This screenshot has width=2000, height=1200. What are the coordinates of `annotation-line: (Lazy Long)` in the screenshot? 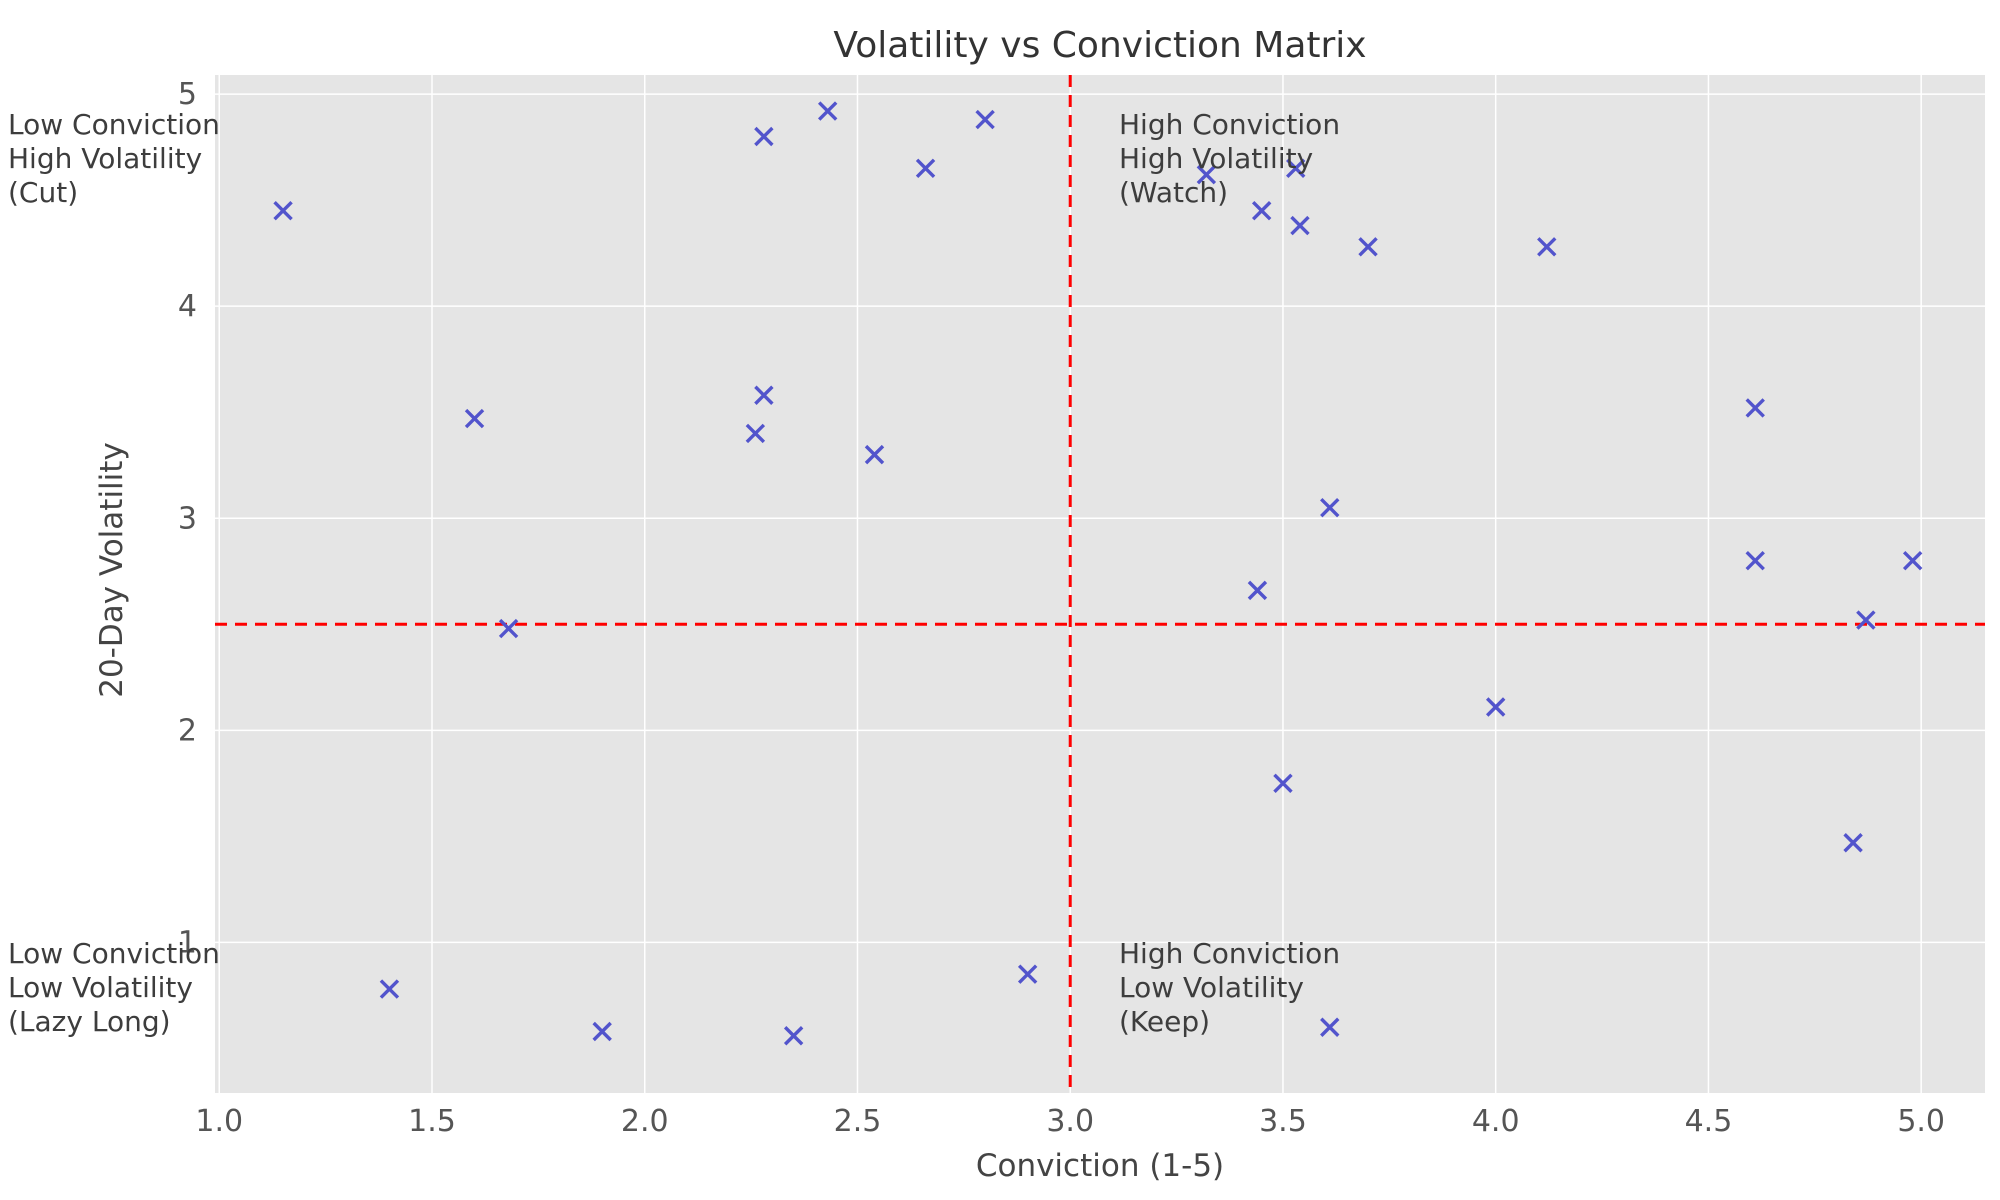 It's located at (89, 1021).